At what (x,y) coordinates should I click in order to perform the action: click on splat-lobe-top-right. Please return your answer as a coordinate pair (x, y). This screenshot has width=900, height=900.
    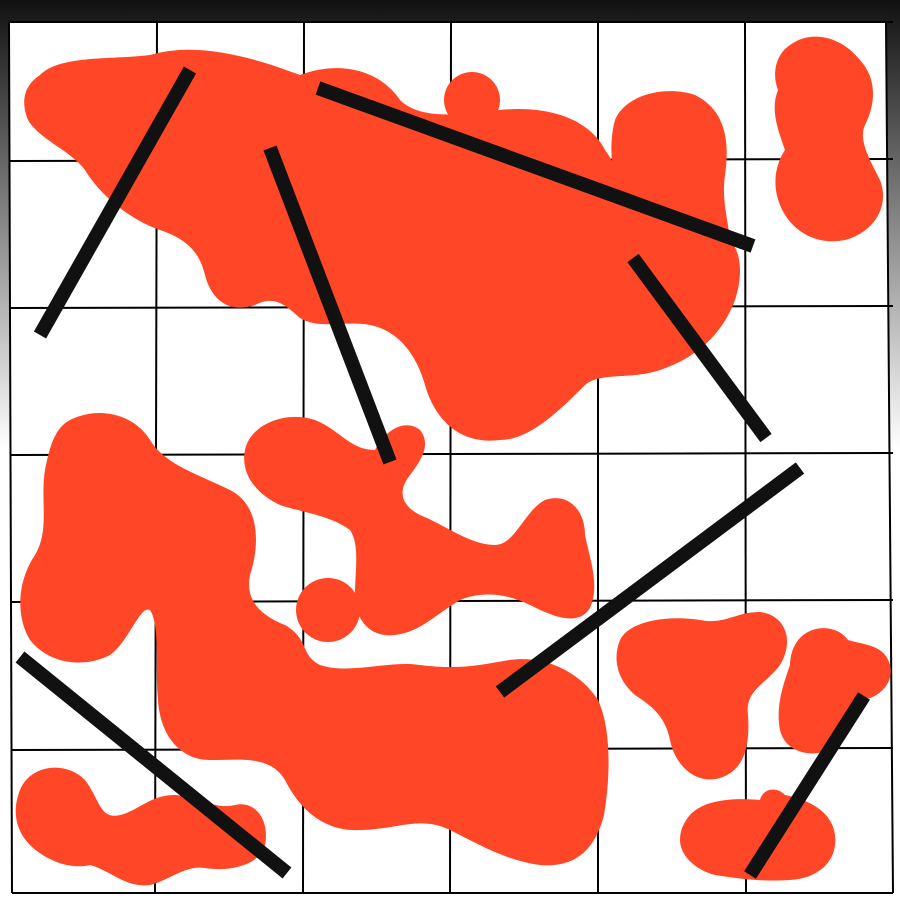
    Looking at the image, I should click on (671, 191).